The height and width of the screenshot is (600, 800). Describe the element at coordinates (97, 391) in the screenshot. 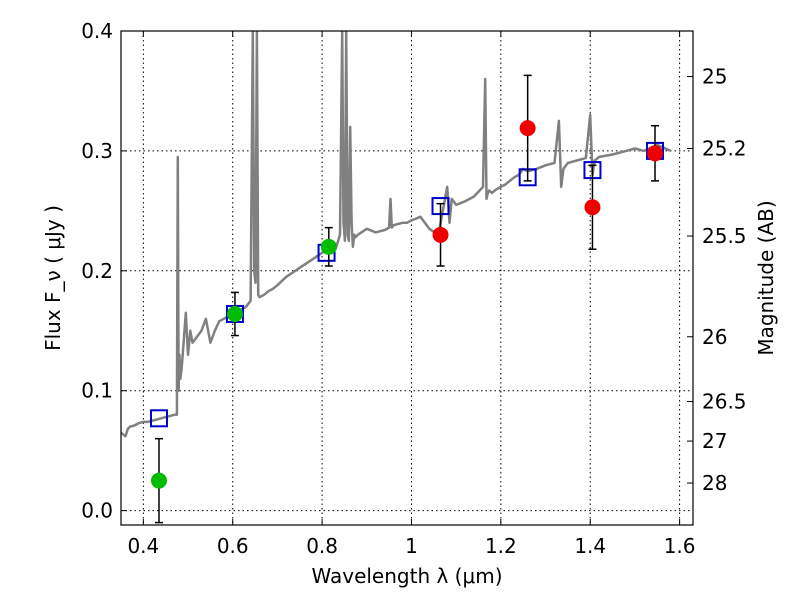

I see `y-tick-label: 0.1` at that location.